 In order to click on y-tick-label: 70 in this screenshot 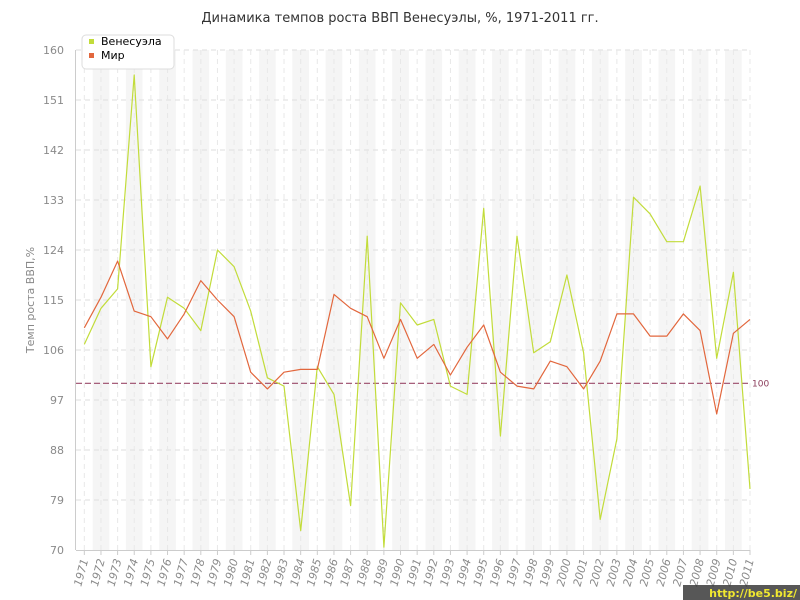, I will do `click(57, 550)`.